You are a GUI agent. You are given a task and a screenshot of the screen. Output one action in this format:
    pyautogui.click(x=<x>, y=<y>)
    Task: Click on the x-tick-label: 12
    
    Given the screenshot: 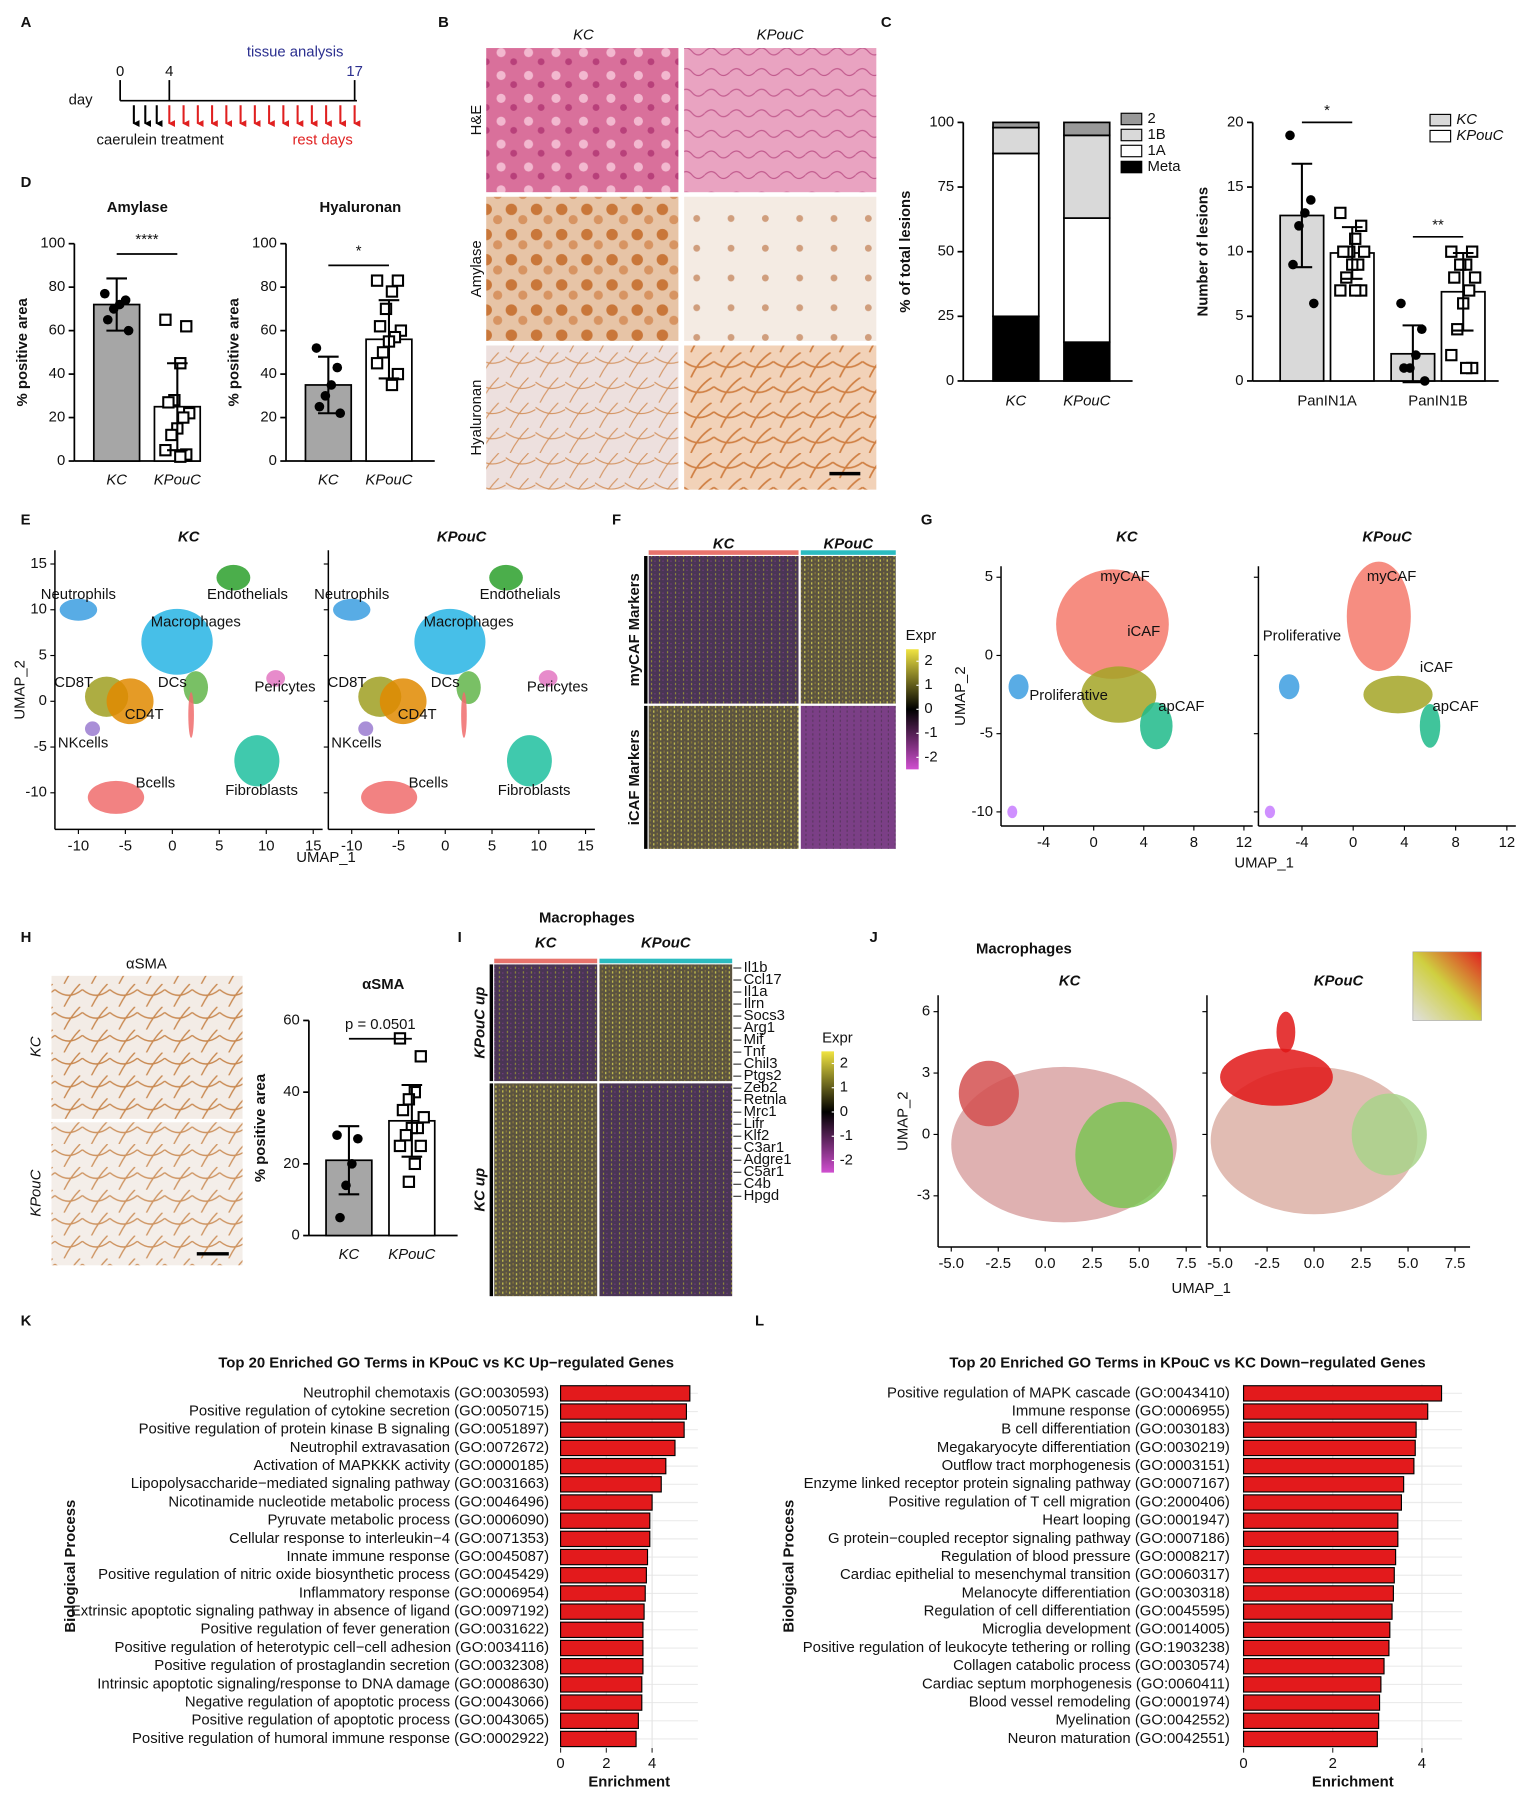 What is the action you would take?
    pyautogui.click(x=1507, y=843)
    